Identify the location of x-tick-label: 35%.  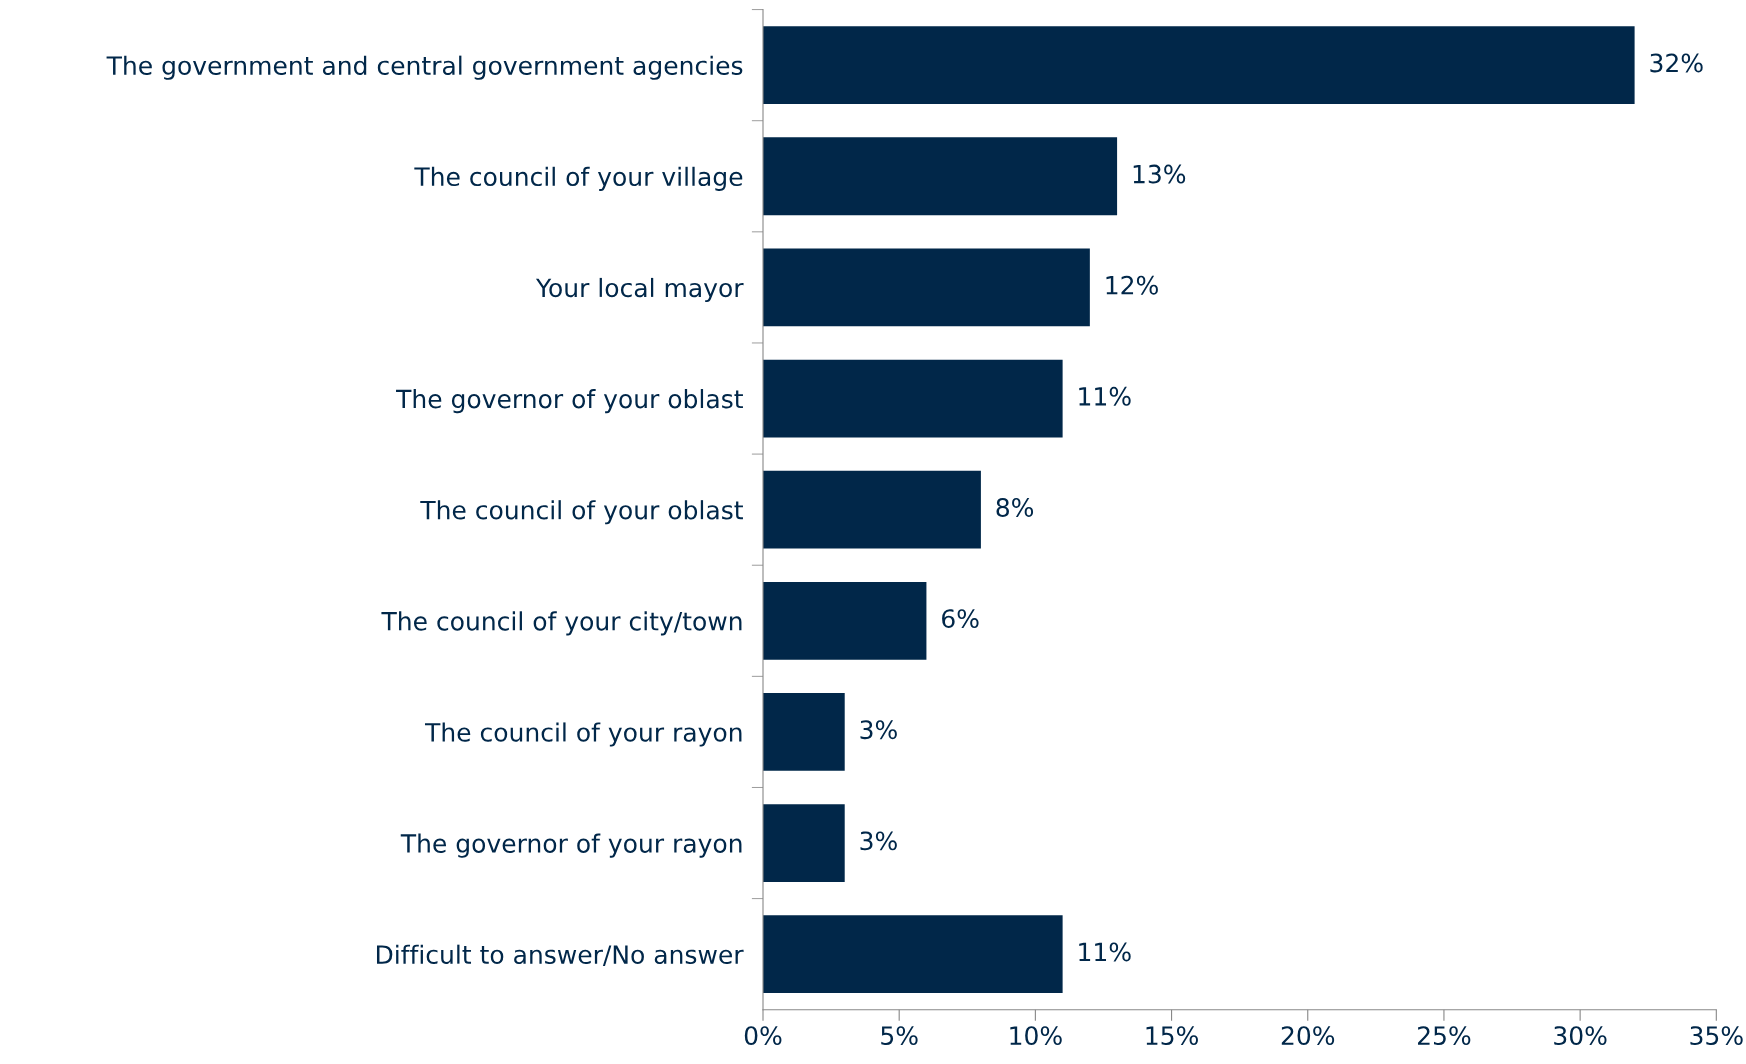
(1716, 1036).